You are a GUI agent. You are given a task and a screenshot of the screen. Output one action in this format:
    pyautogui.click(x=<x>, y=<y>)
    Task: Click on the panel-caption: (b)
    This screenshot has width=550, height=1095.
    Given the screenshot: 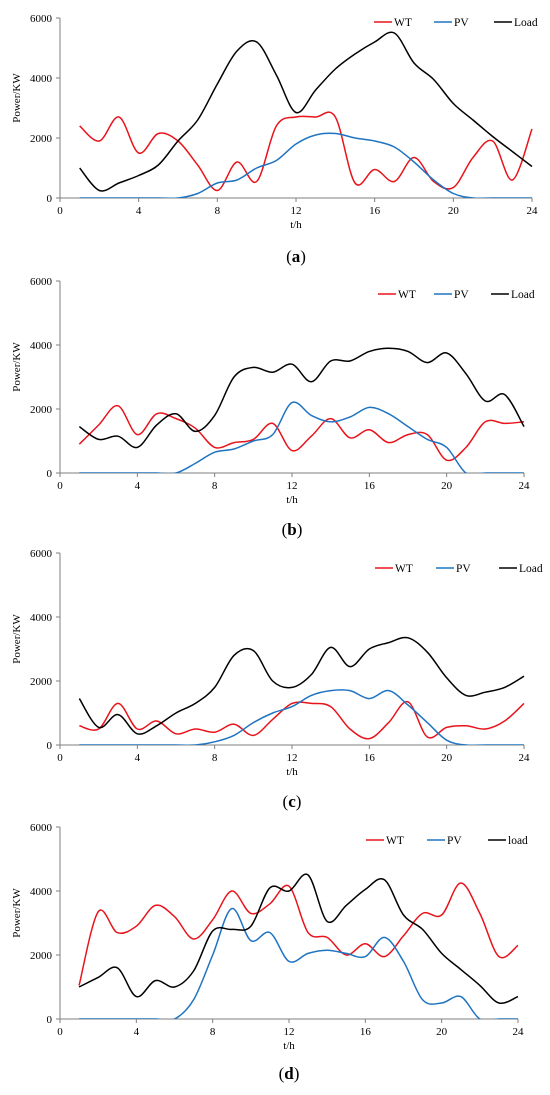 What is the action you would take?
    pyautogui.click(x=292, y=529)
    